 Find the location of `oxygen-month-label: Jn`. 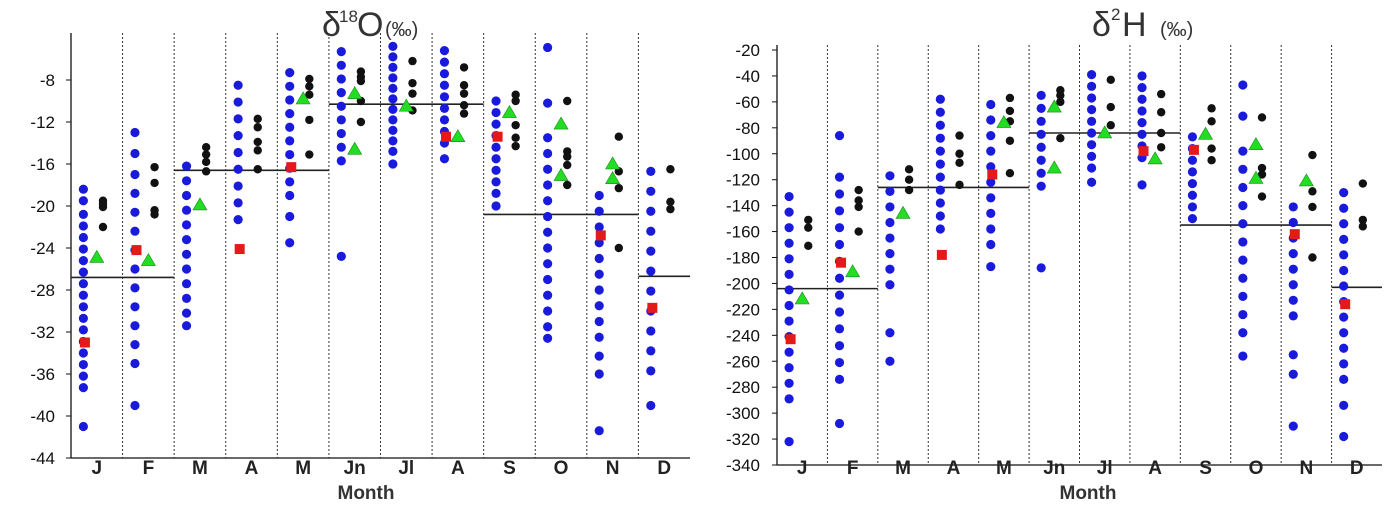

oxygen-month-label: Jn is located at coordinates (355, 468).